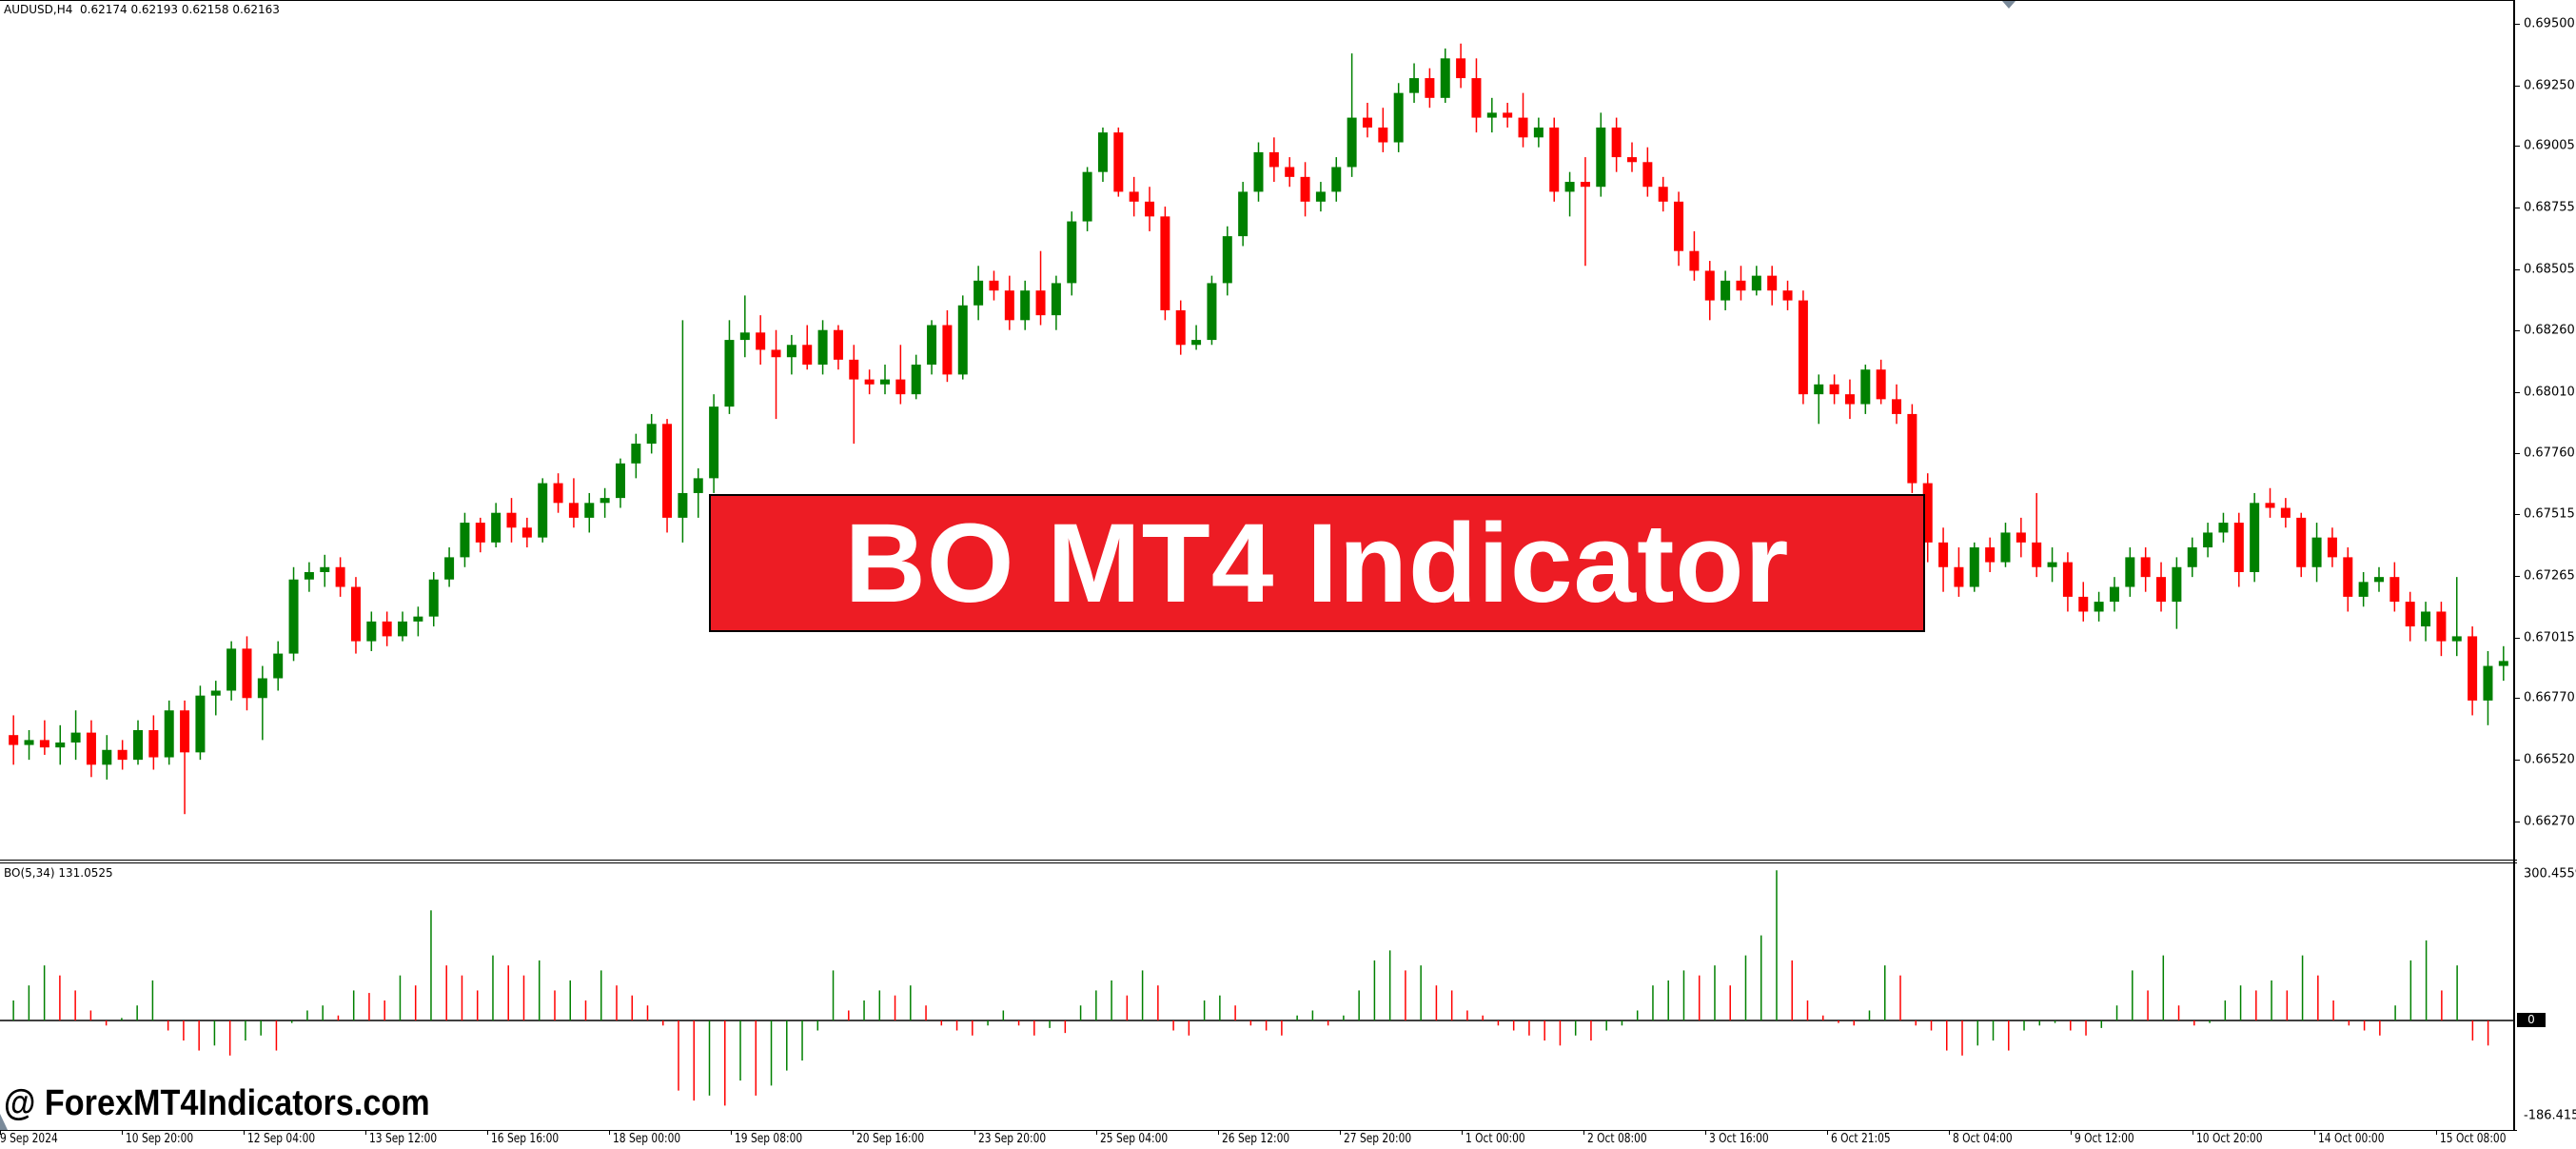  I want to click on time-tick-label: 8 Oct 04:00, so click(1983, 1139).